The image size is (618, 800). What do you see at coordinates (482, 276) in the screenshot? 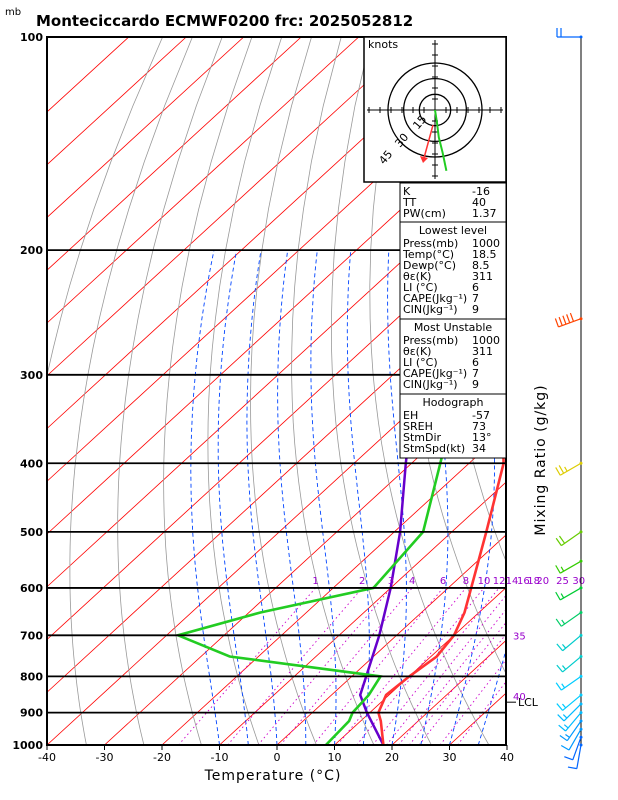
I see `table-value: 311` at bounding box center [482, 276].